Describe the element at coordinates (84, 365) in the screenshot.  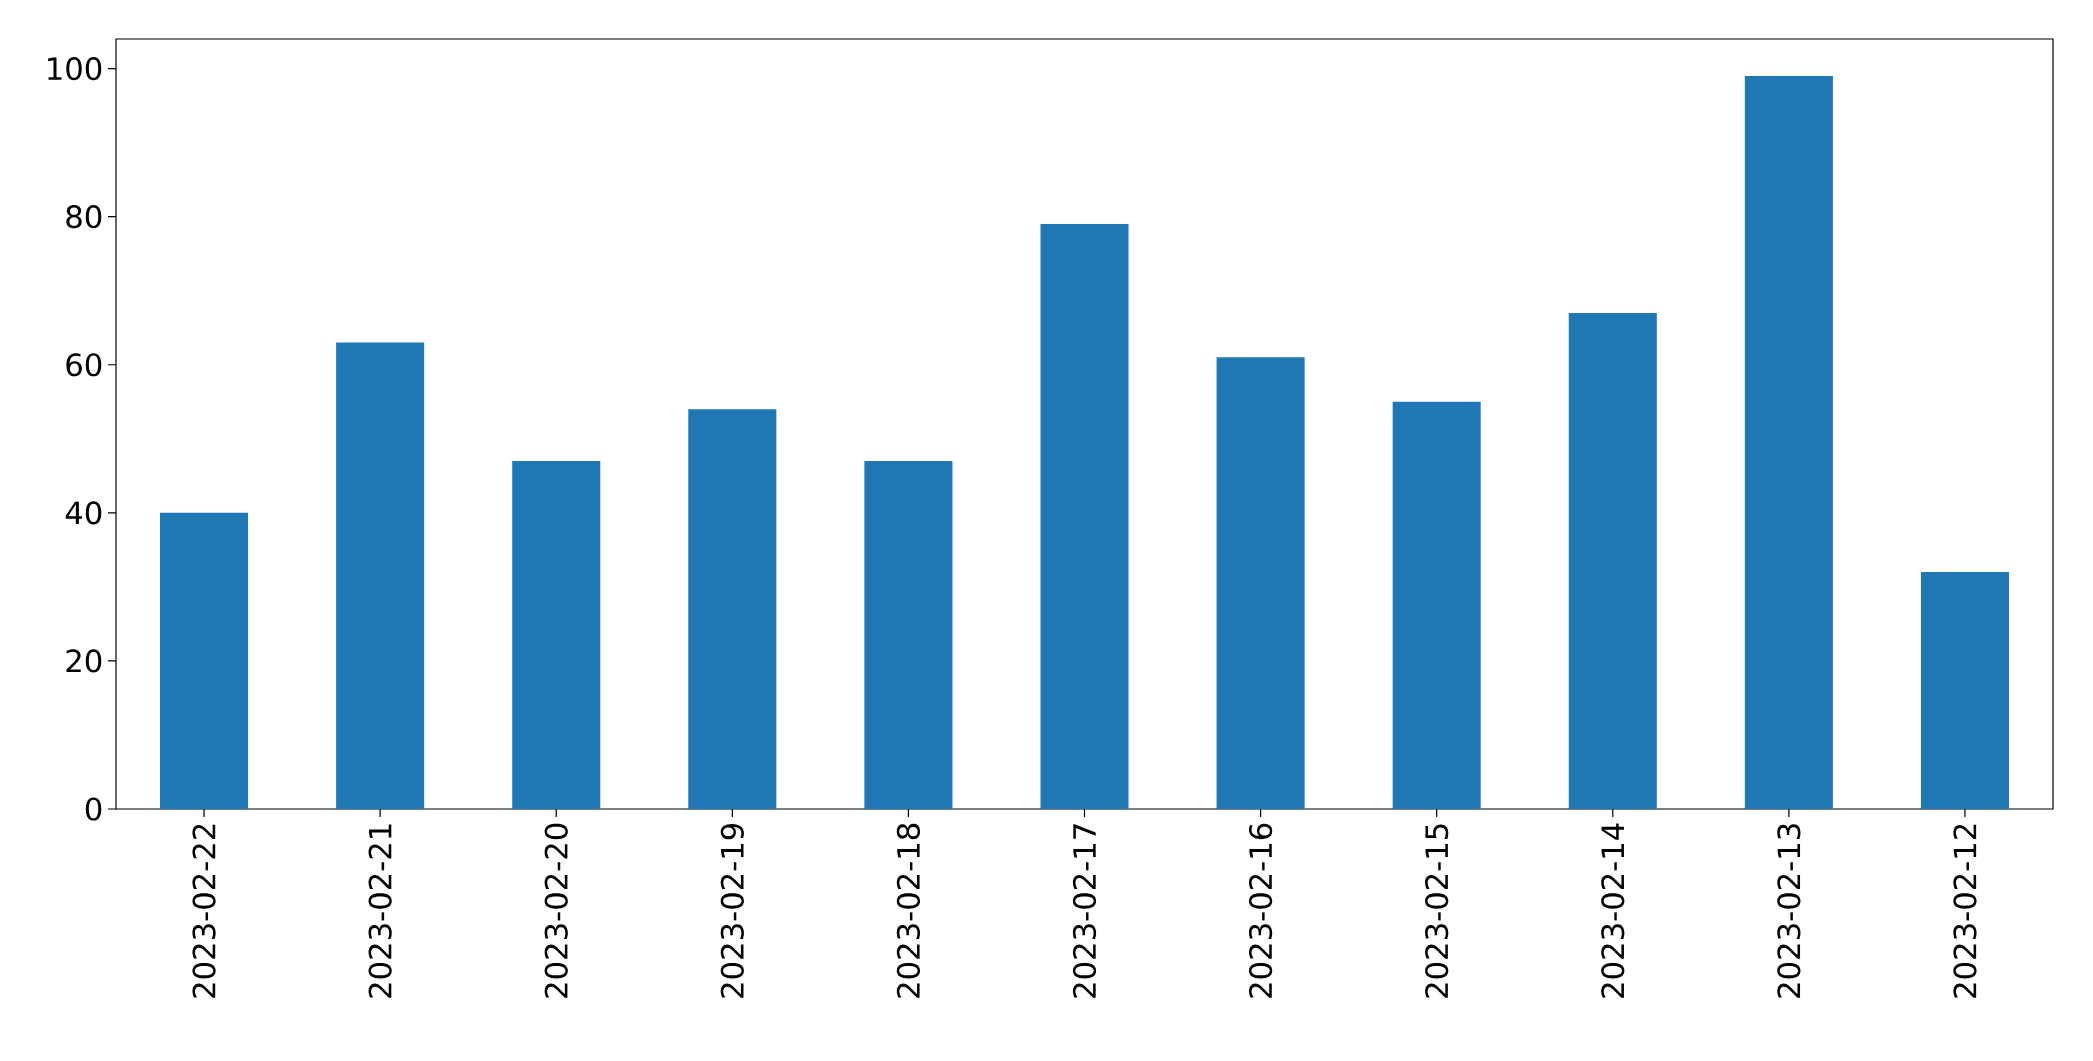
I see `y-tick-label: 60` at that location.